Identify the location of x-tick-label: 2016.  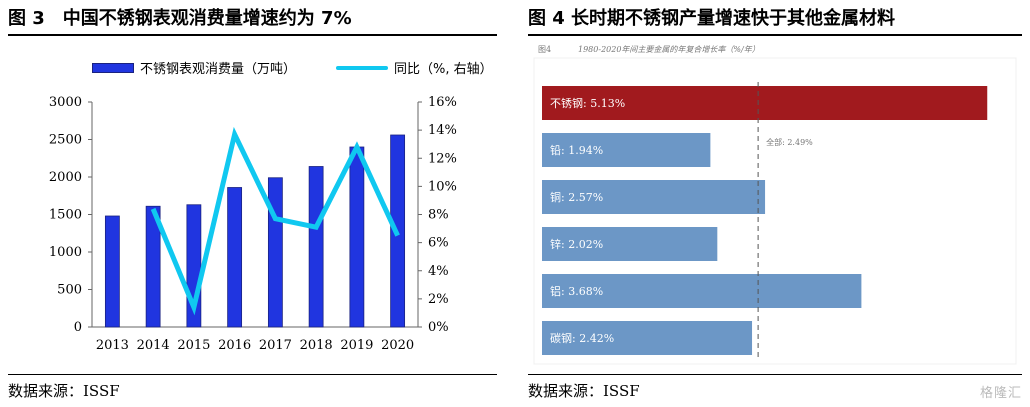
(234, 345).